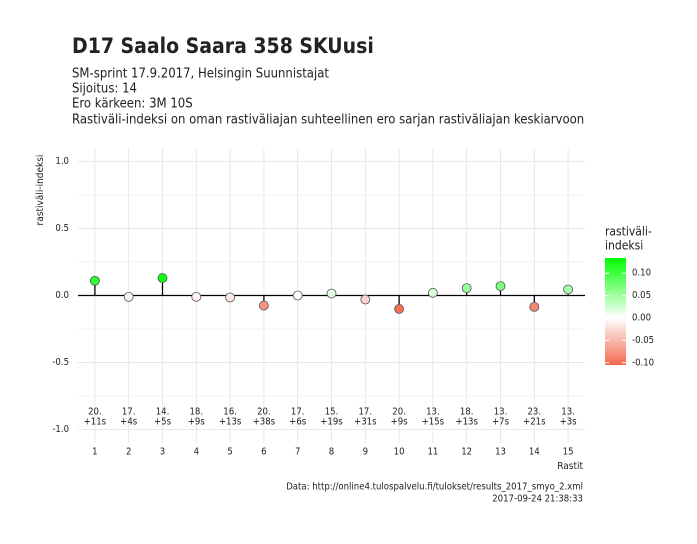 The image size is (697, 544). What do you see at coordinates (132, 104) in the screenshot?
I see `subtitle: Ero kärkeen: 3M 10S` at bounding box center [132, 104].